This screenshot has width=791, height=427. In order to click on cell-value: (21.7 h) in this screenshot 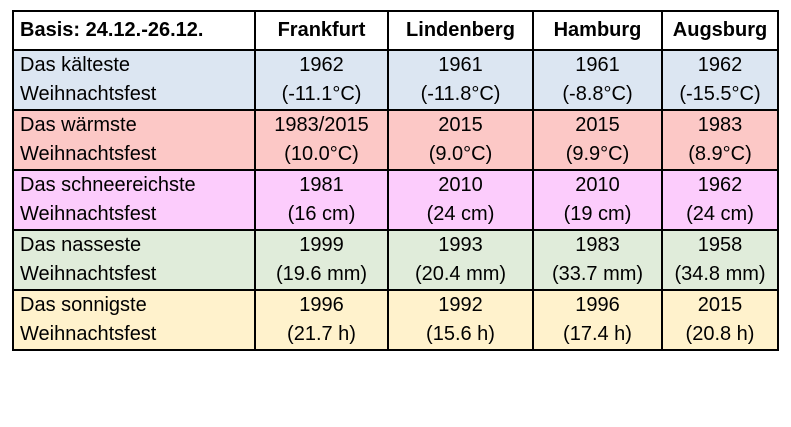, I will do `click(321, 334)`.